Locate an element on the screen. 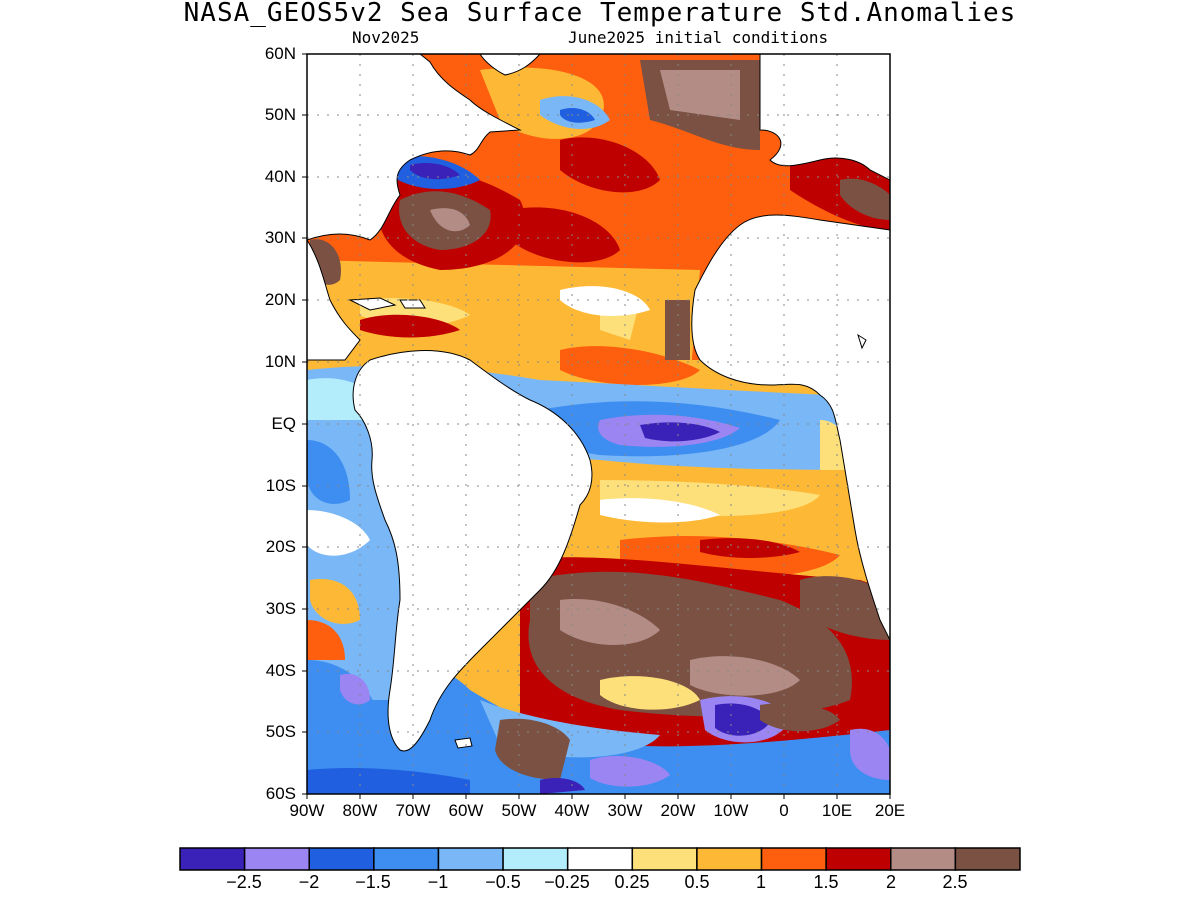  colorbar-label: 0.25 is located at coordinates (632, 882).